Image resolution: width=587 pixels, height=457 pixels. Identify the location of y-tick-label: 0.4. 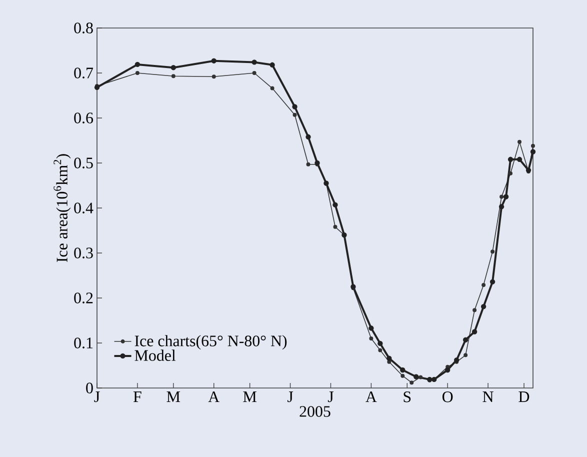
(84, 208).